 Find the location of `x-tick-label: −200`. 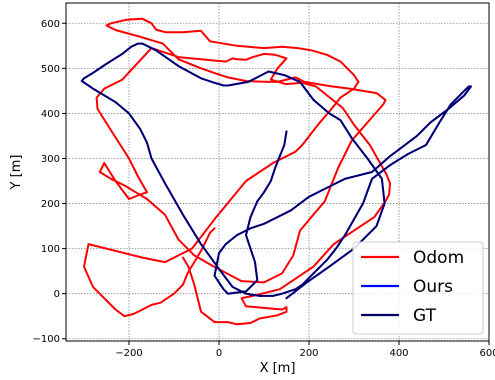

x-tick-label: −200 is located at coordinates (128, 353).